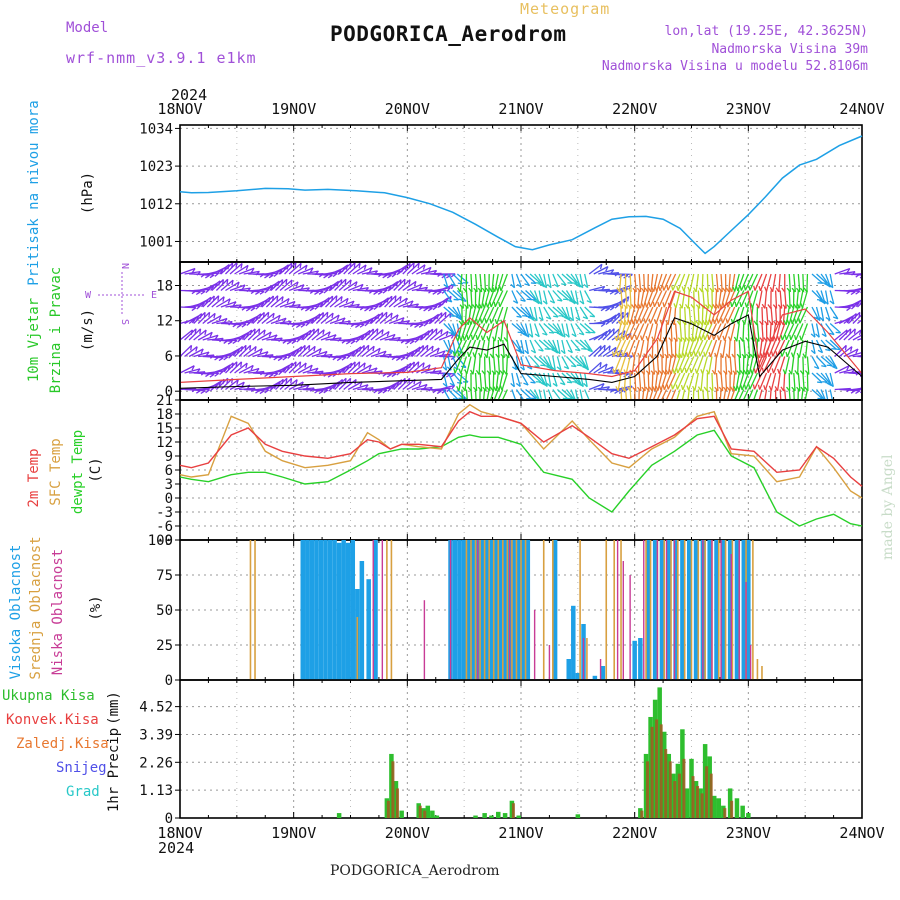  What do you see at coordinates (176, 848) in the screenshot?
I see `year-bottom: 2024` at bounding box center [176, 848].